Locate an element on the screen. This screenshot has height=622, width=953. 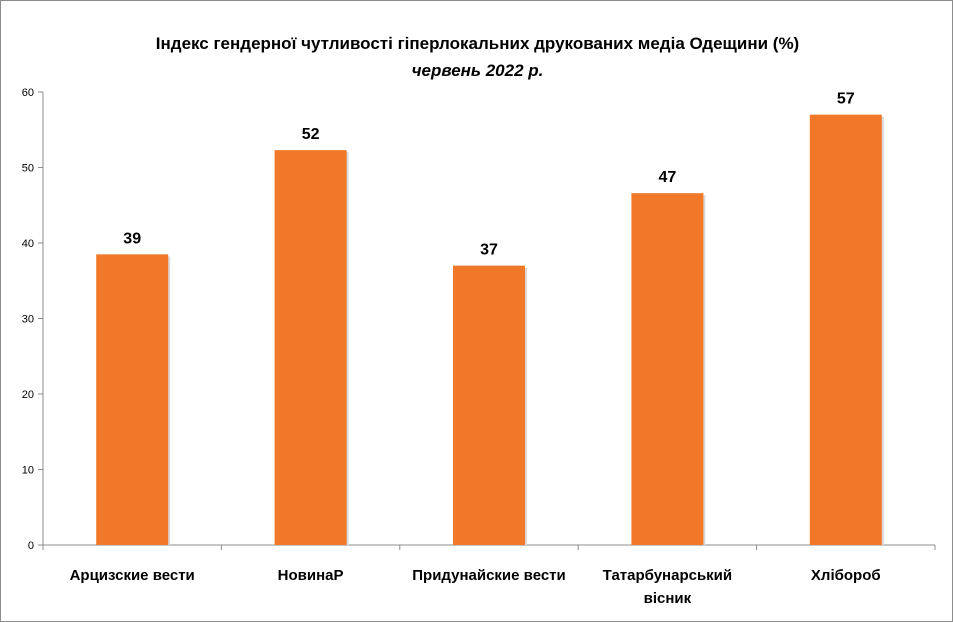
data-label: 37 is located at coordinates (489, 250).